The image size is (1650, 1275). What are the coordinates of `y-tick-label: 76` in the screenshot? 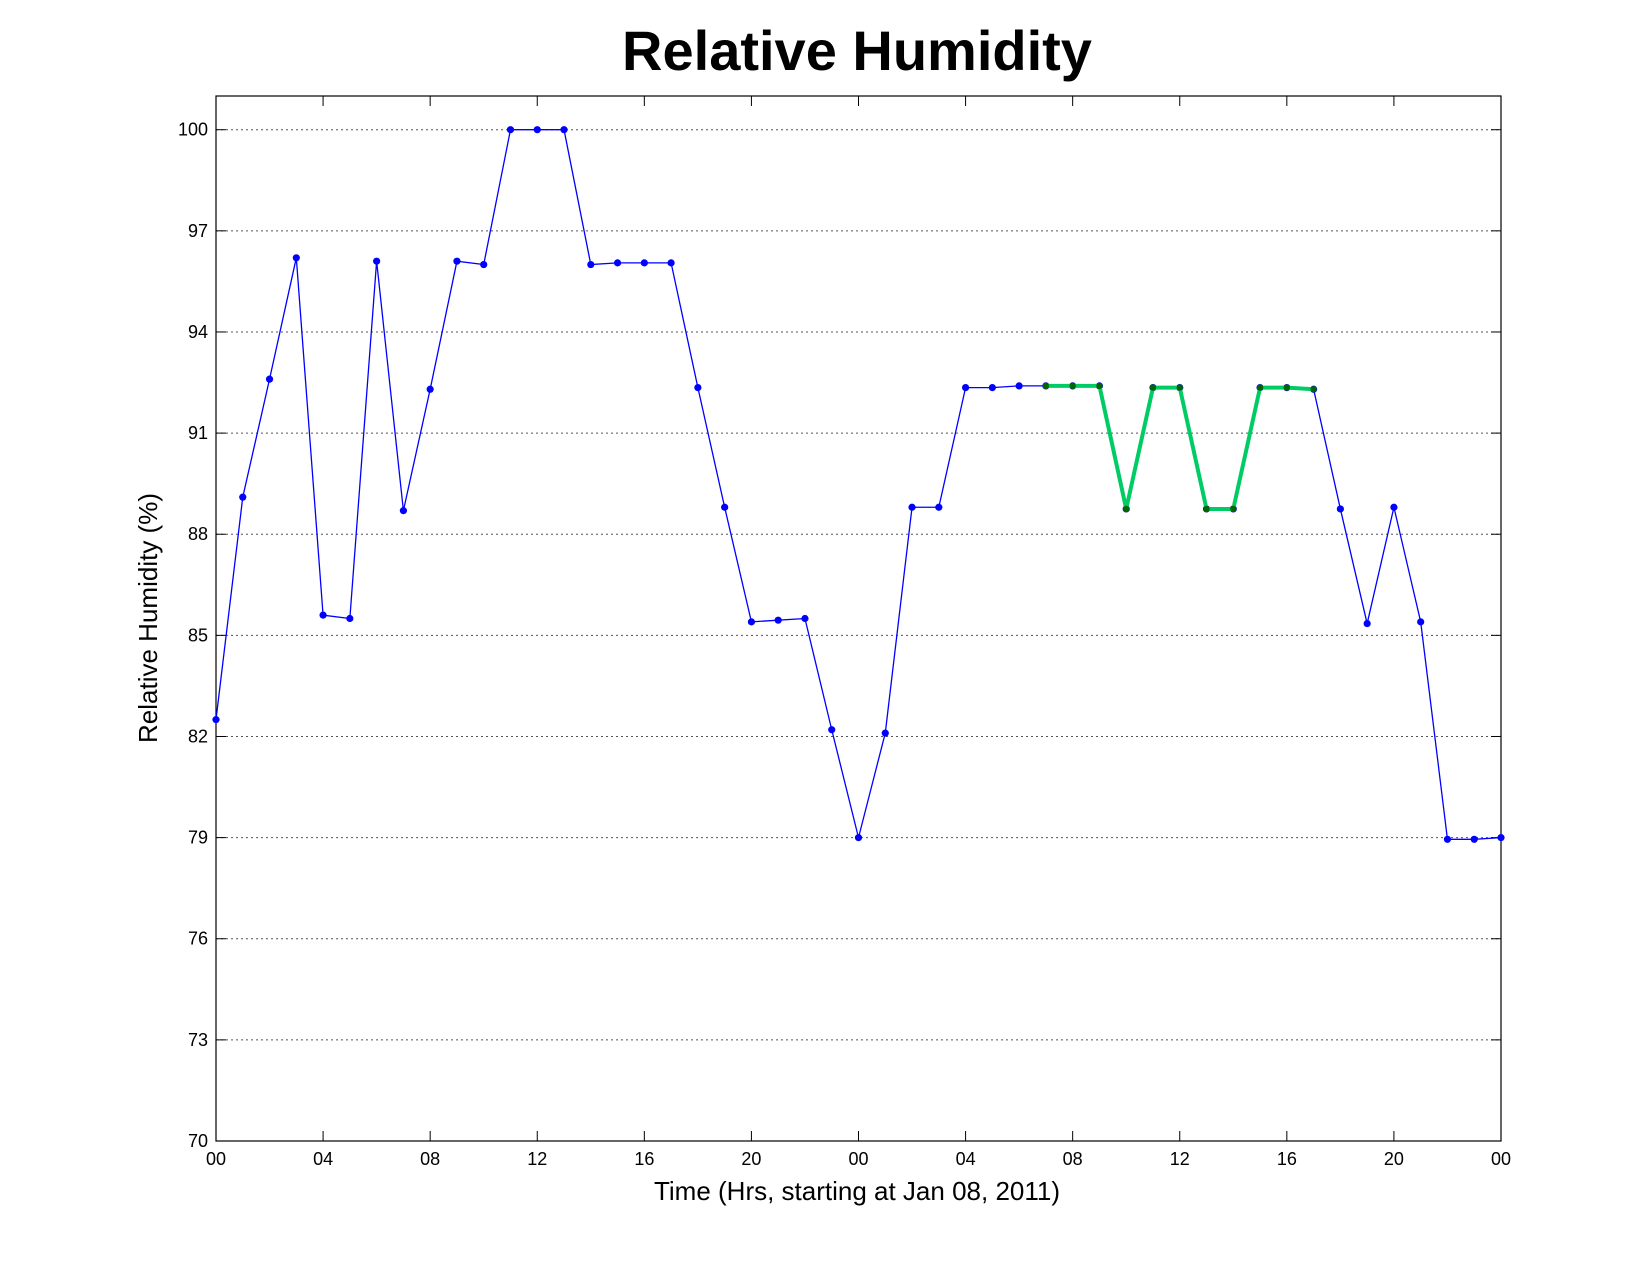 It's located at (198, 939).